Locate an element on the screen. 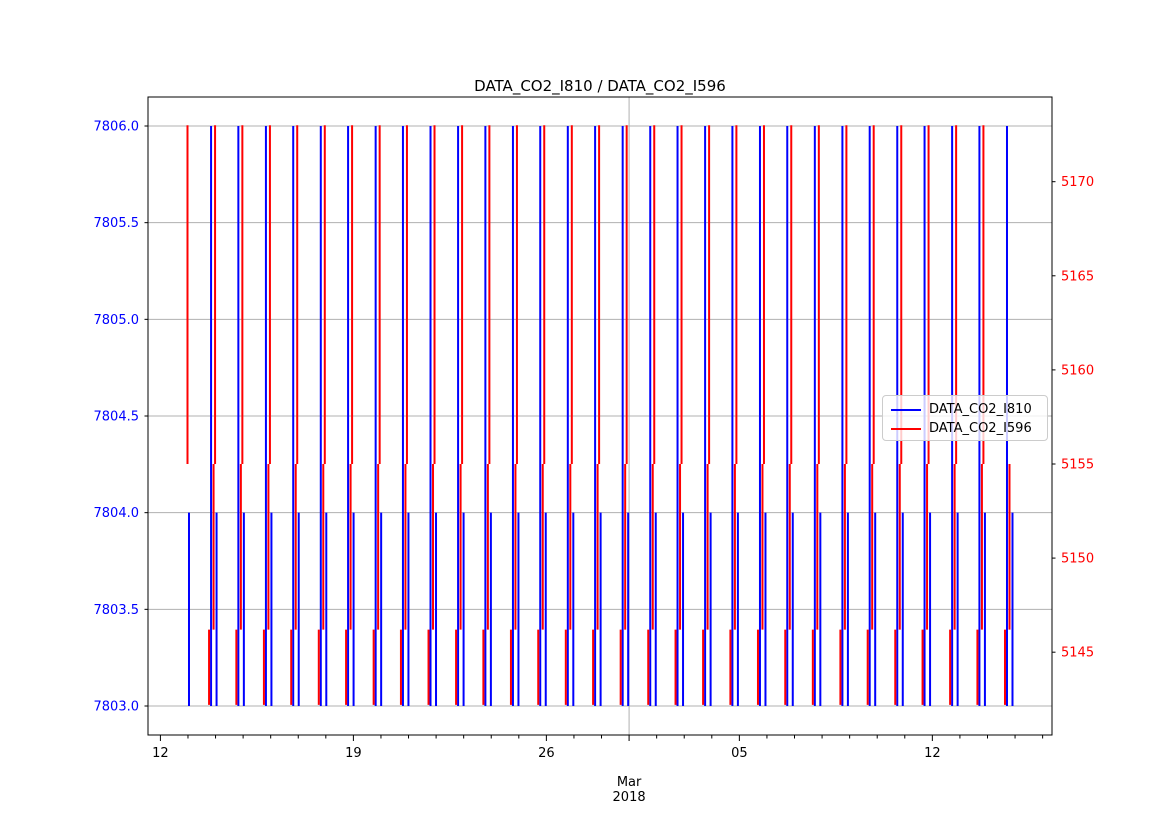  legend: DATA_CO2_I810 DATA_CO2_I596 is located at coordinates (965, 418).